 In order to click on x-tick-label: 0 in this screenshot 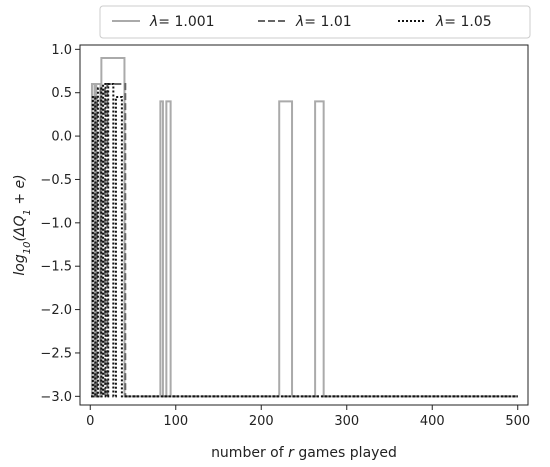, I will do `click(90, 421)`.